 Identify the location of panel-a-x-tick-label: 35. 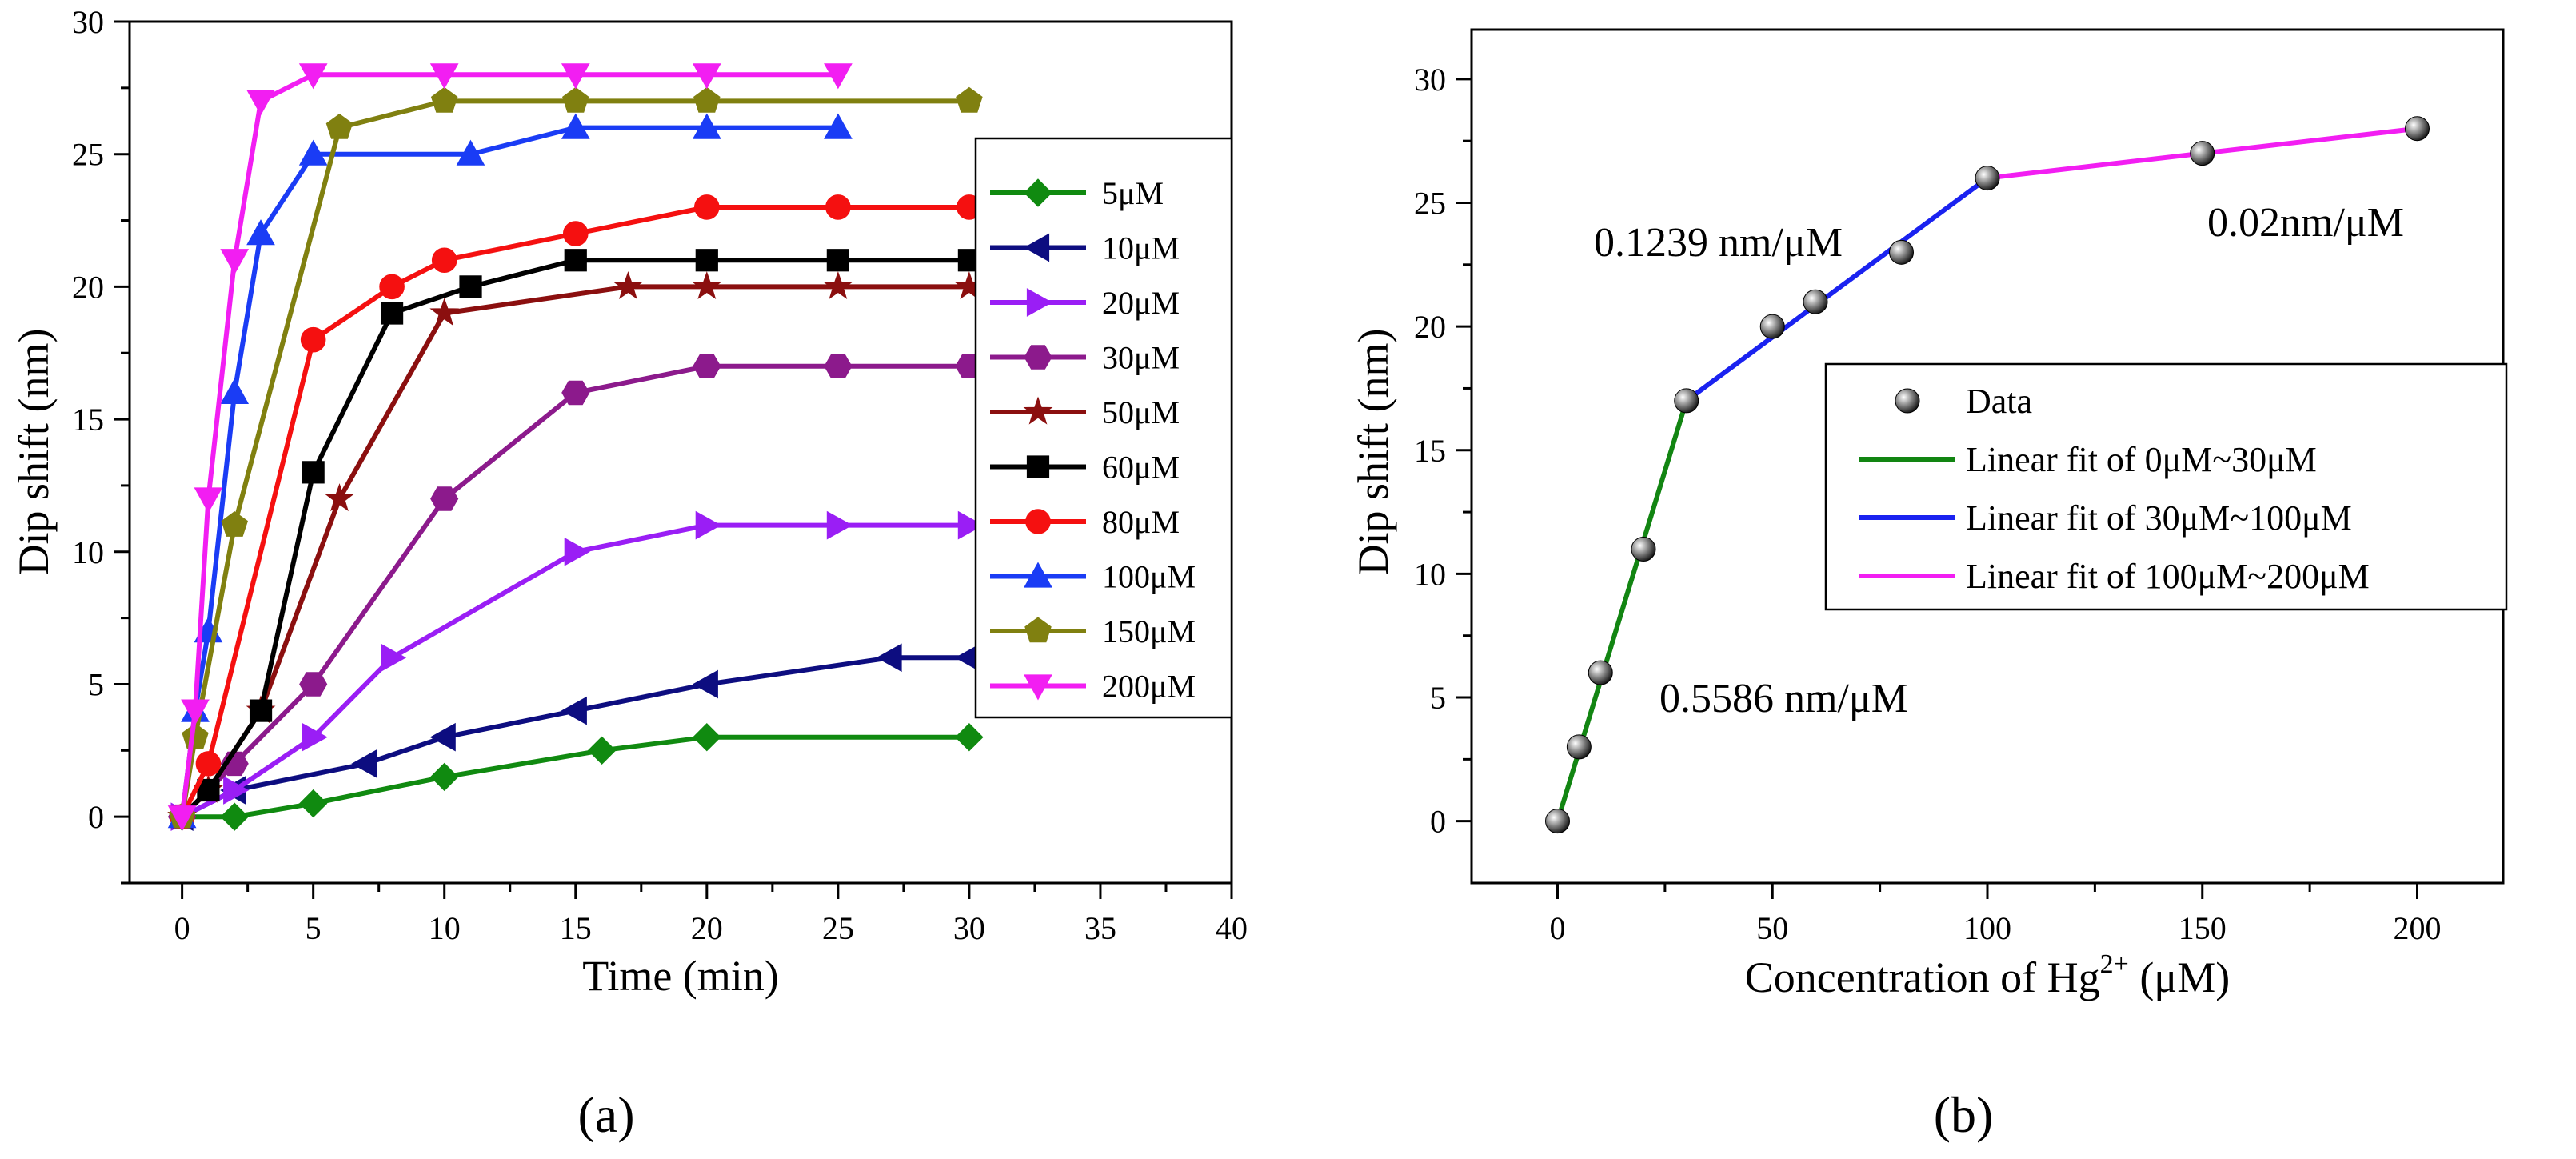
(1100, 928).